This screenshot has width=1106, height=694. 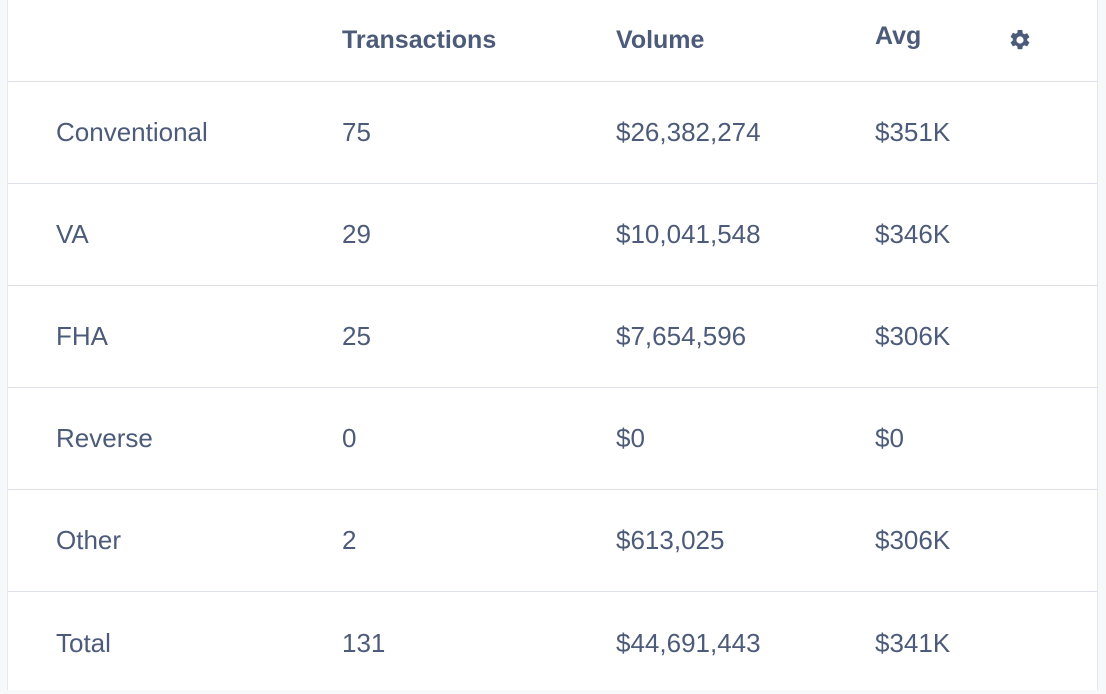 I want to click on row-volume: $613,025, so click(x=670, y=540).